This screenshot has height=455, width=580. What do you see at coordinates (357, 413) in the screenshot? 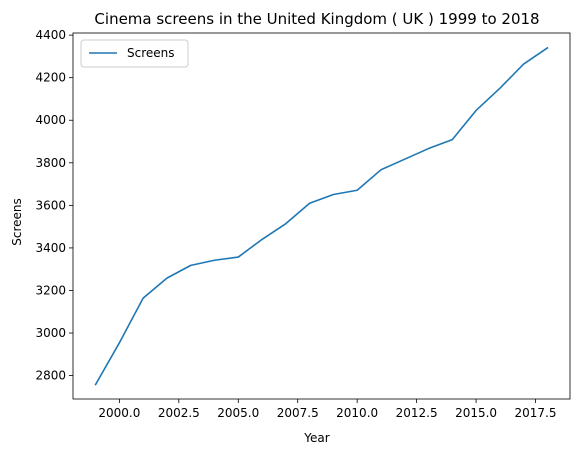
I see `x-tick-label: 2010.0` at bounding box center [357, 413].